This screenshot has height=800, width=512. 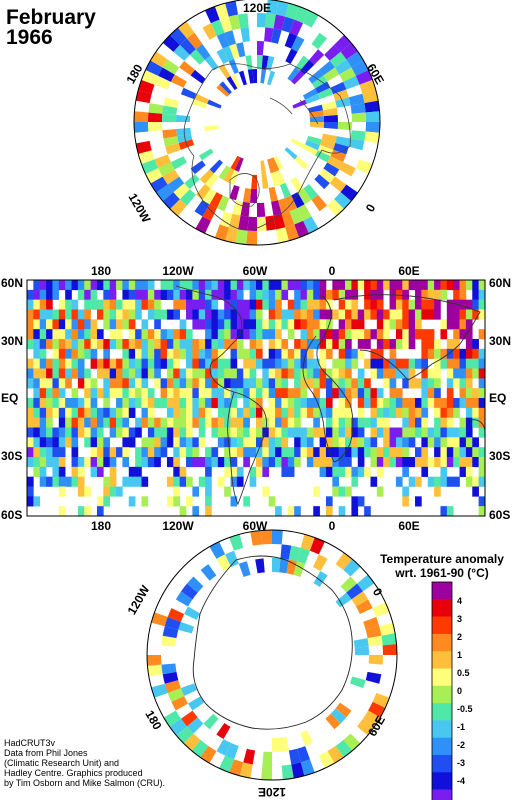 I want to click on legend-label-minus-1: -1, so click(x=461, y=727).